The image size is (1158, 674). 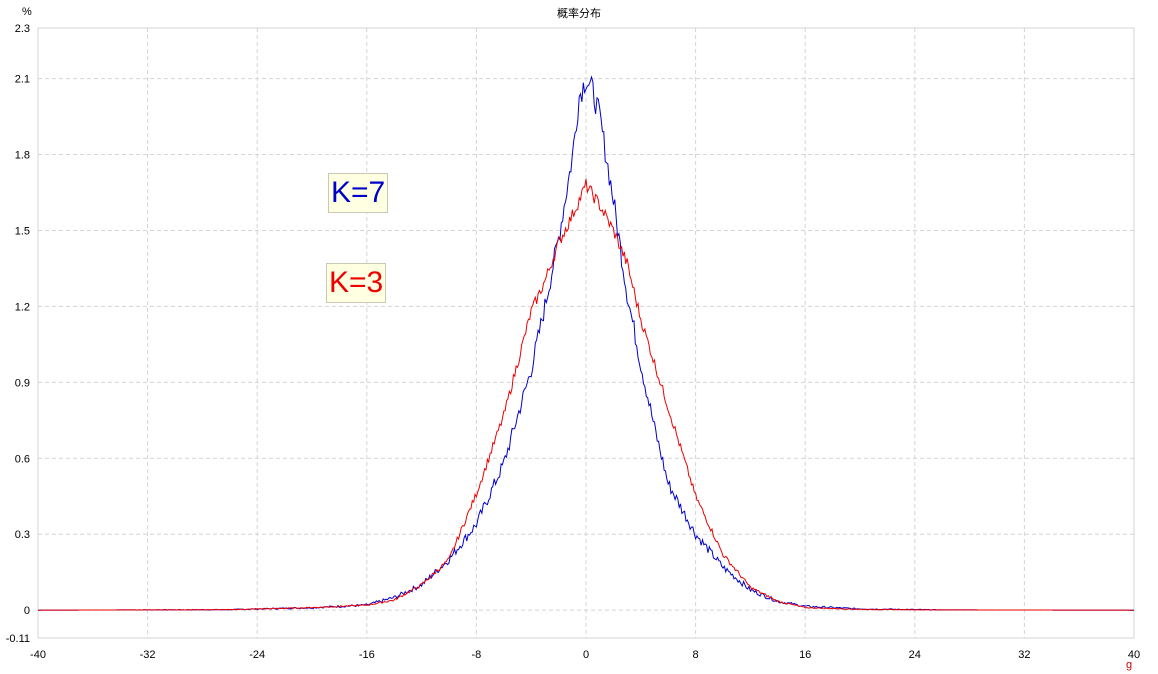 I want to click on y-tick-label: 0.6, so click(x=22, y=459).